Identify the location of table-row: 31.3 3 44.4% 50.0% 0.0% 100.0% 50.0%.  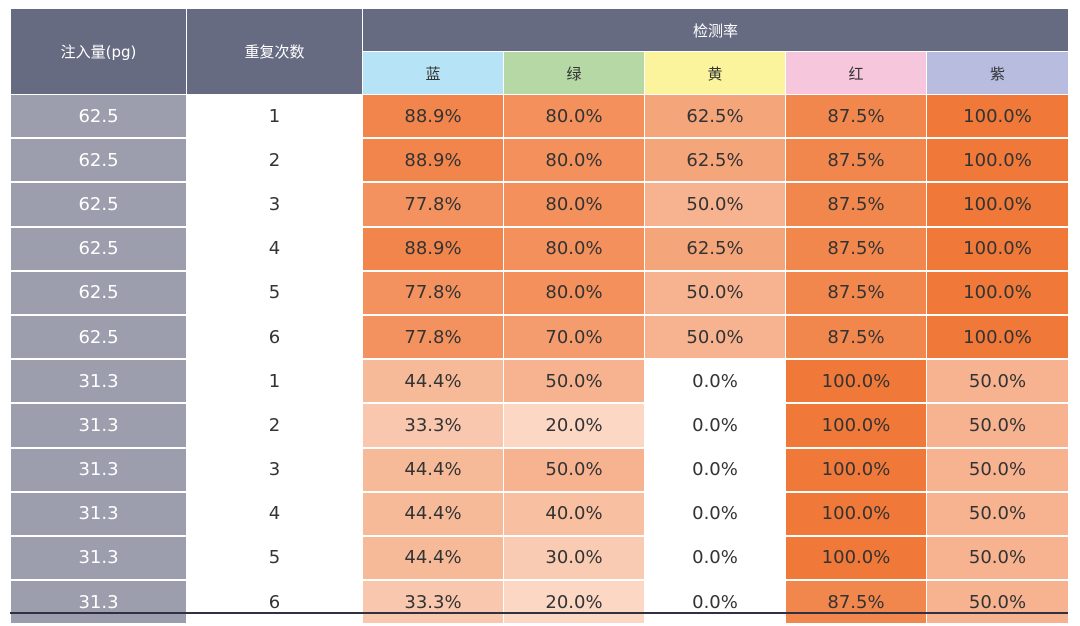
(539, 469).